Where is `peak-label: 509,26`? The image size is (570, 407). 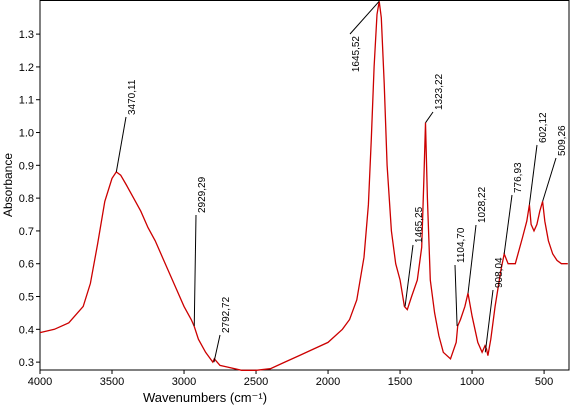
peak-label: 509,26 is located at coordinates (562, 140).